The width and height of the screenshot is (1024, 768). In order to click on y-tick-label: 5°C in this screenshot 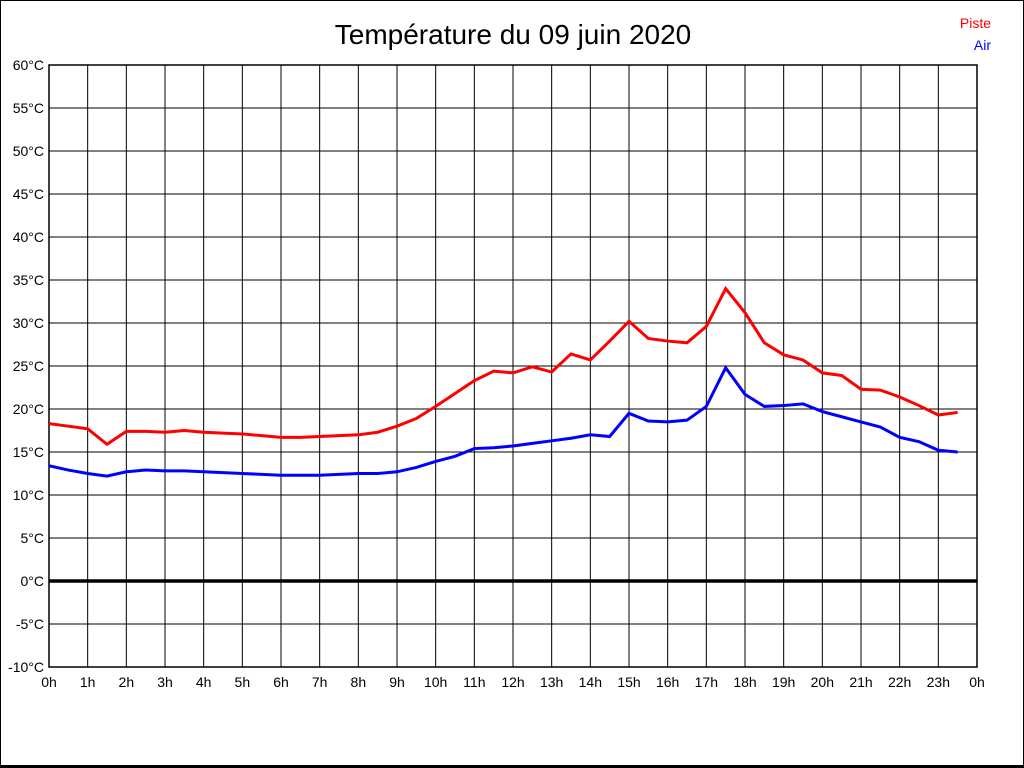, I will do `click(33, 538)`.